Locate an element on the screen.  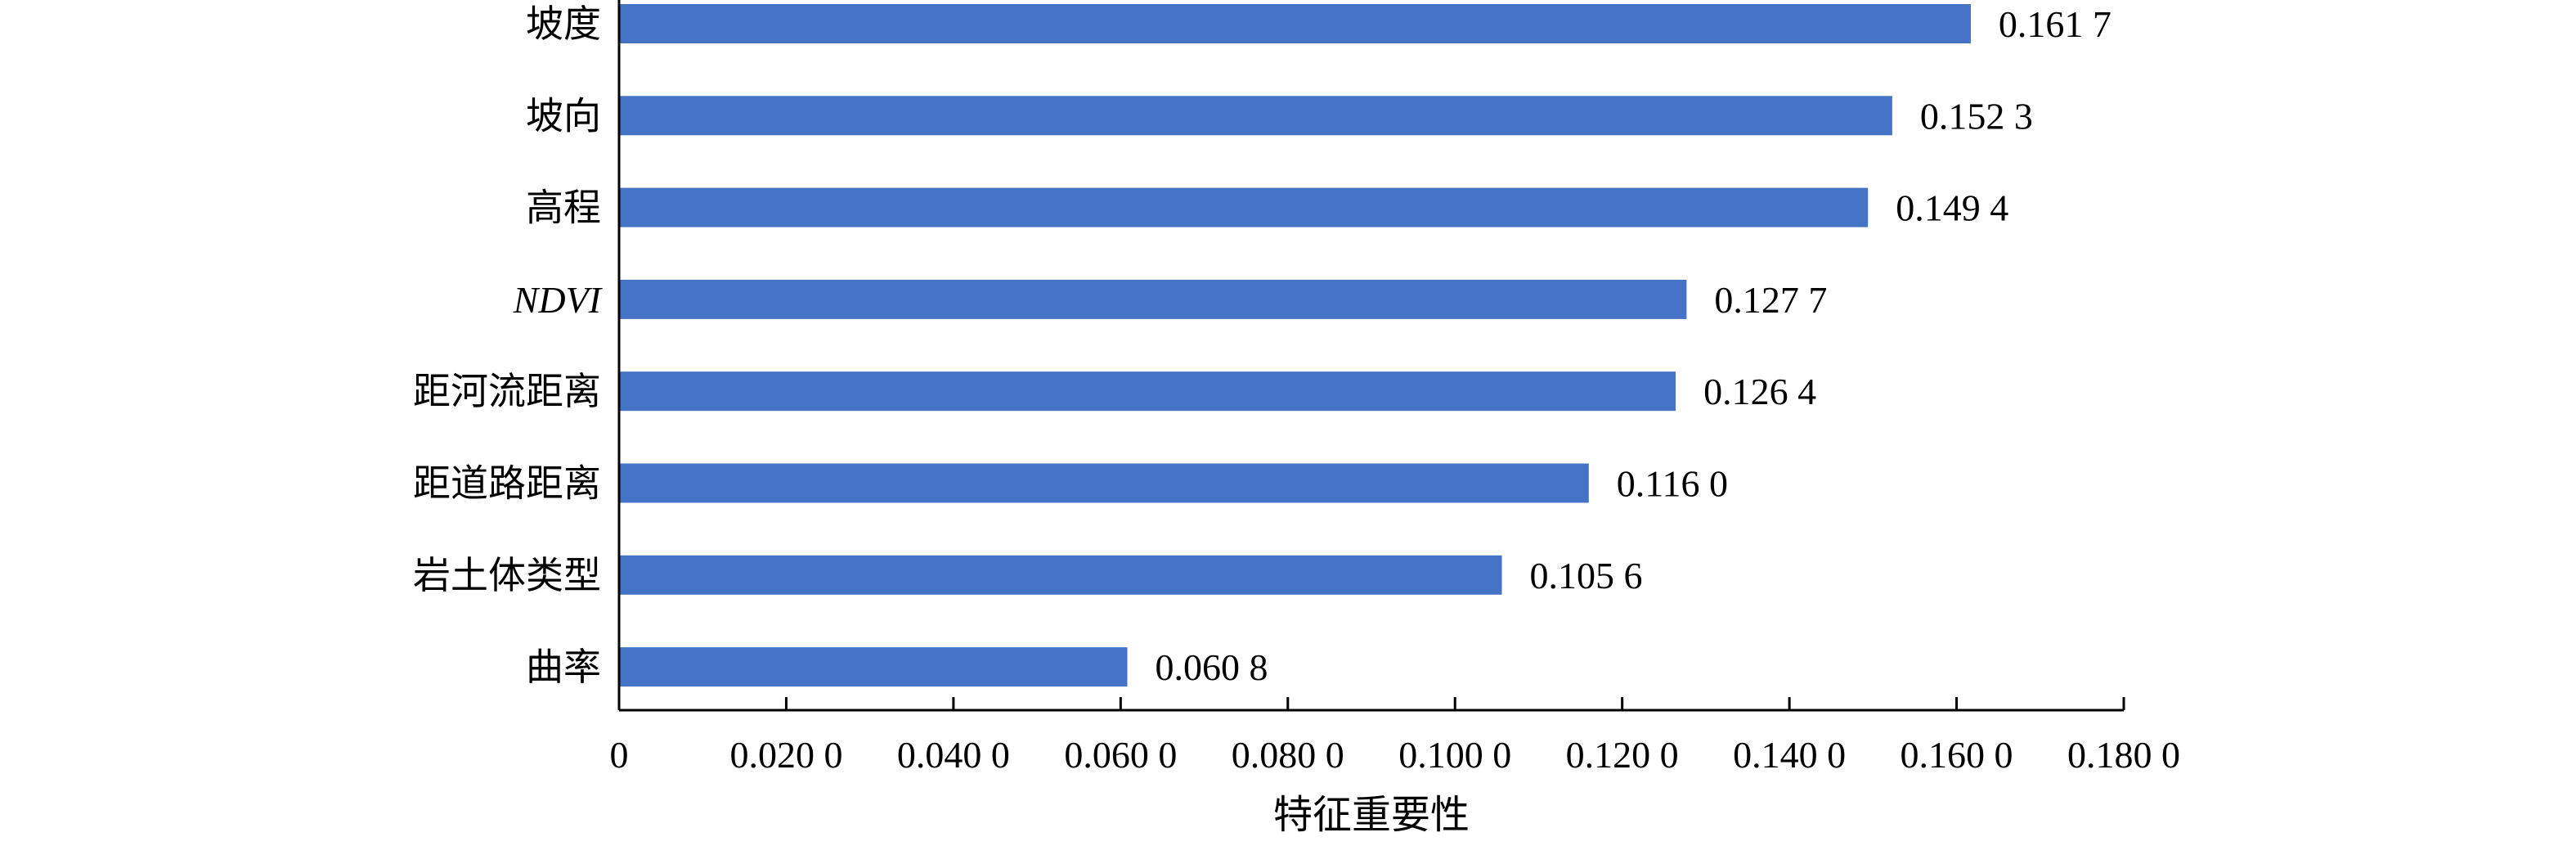
data-label: 0.127 7 is located at coordinates (1770, 300).